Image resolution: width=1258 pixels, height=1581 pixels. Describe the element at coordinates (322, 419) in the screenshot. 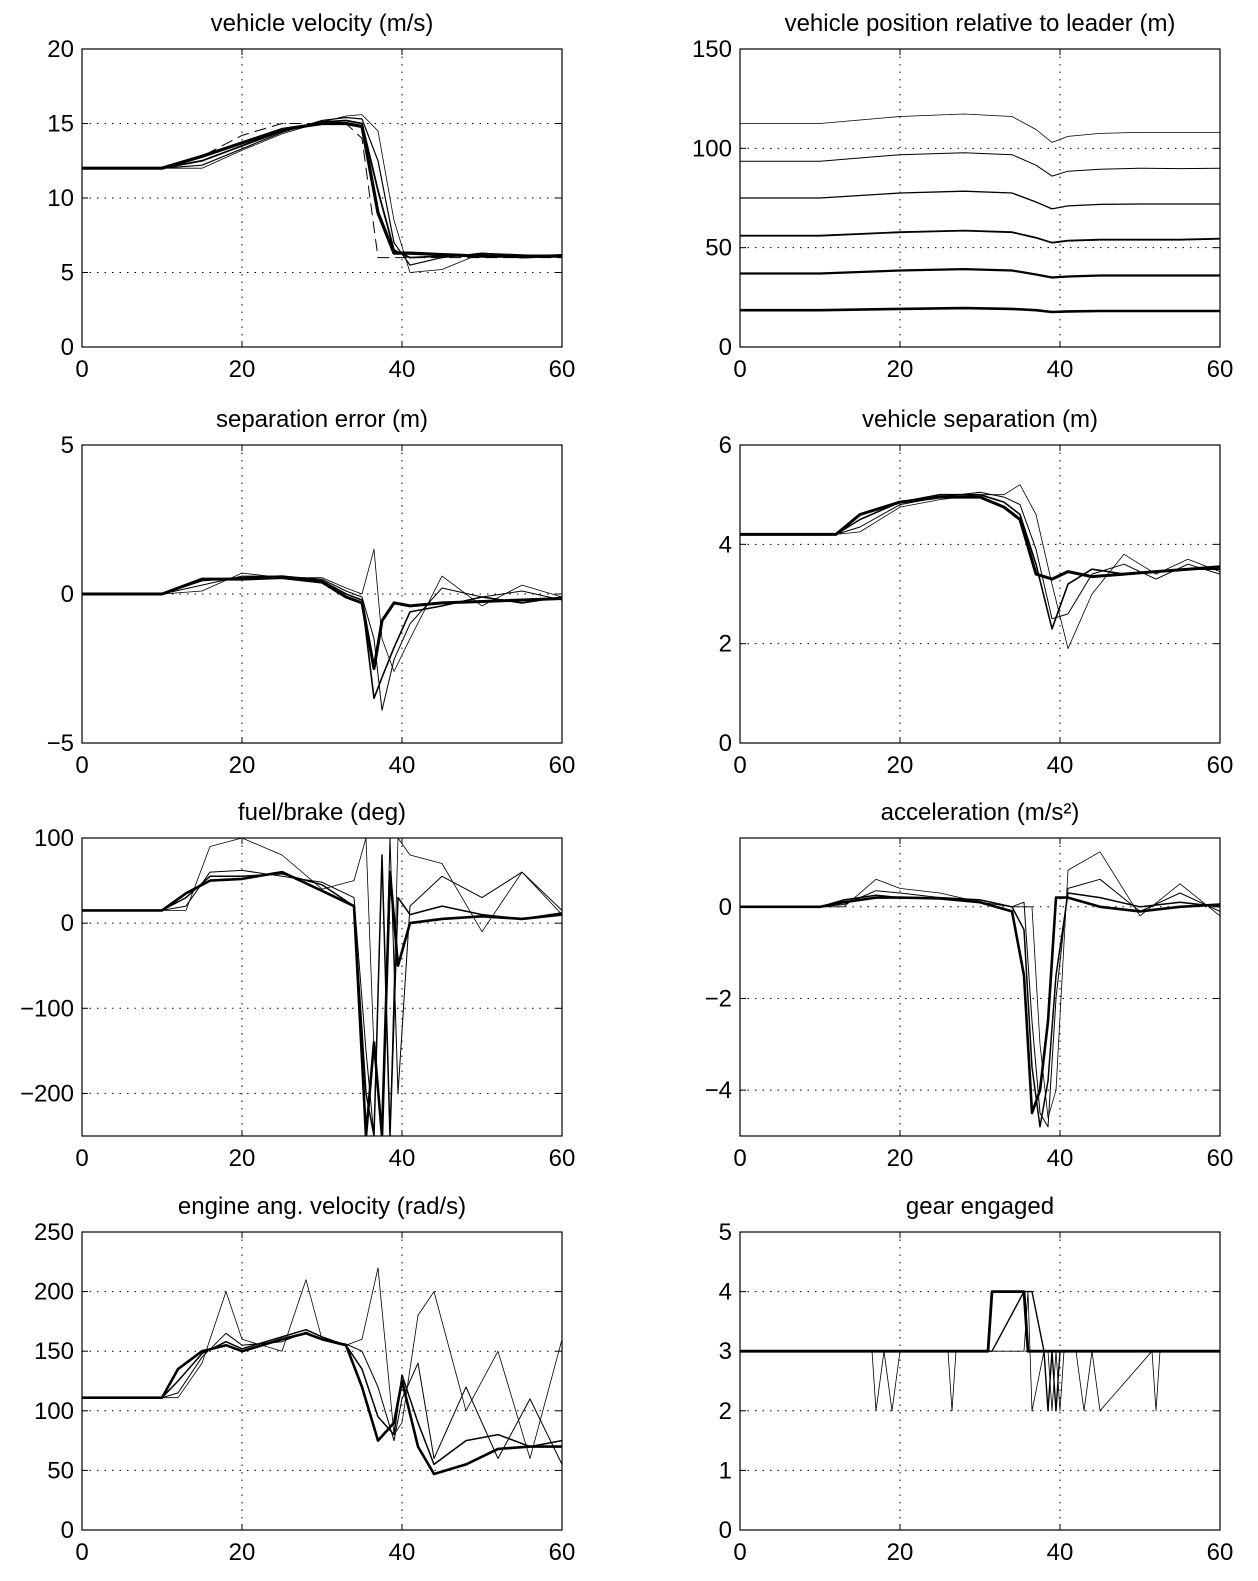

I see `panel-title: separation error (m)` at that location.